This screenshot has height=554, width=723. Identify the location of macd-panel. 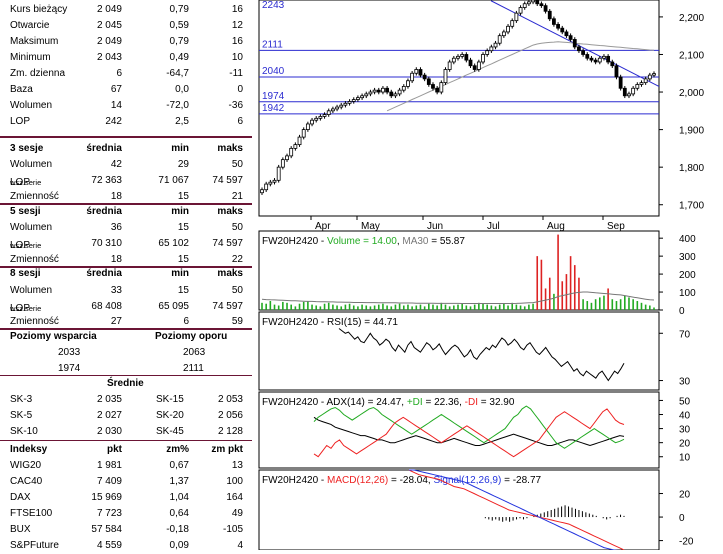
(459, 510).